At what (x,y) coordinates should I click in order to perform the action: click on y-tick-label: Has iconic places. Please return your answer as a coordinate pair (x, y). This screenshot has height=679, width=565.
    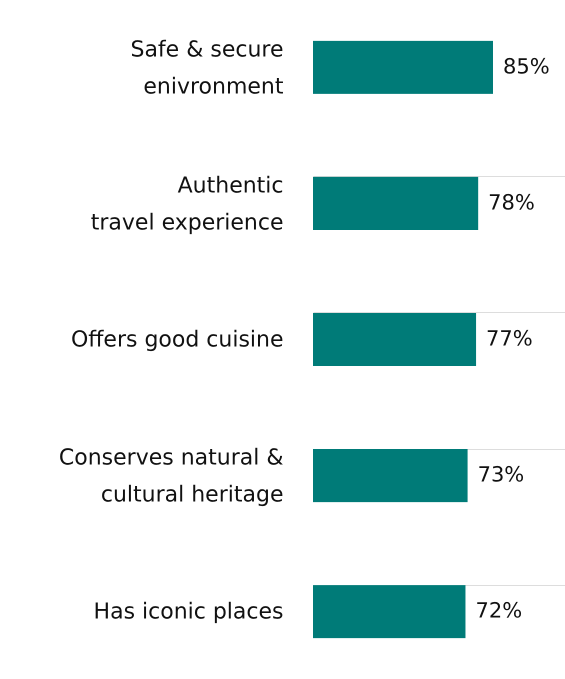
    Looking at the image, I should click on (189, 612).